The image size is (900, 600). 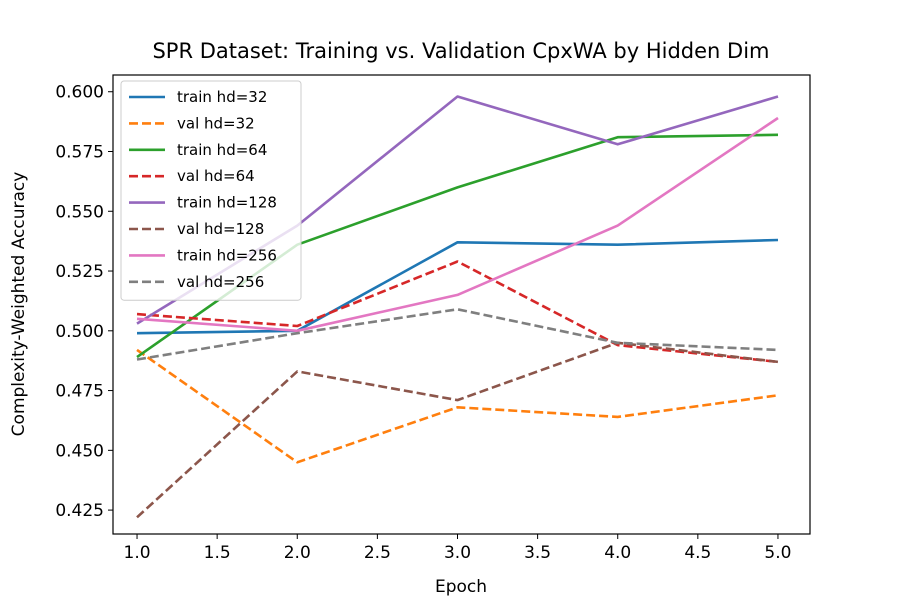 What do you see at coordinates (79, 511) in the screenshot?
I see `y-tick-label: 0.425` at bounding box center [79, 511].